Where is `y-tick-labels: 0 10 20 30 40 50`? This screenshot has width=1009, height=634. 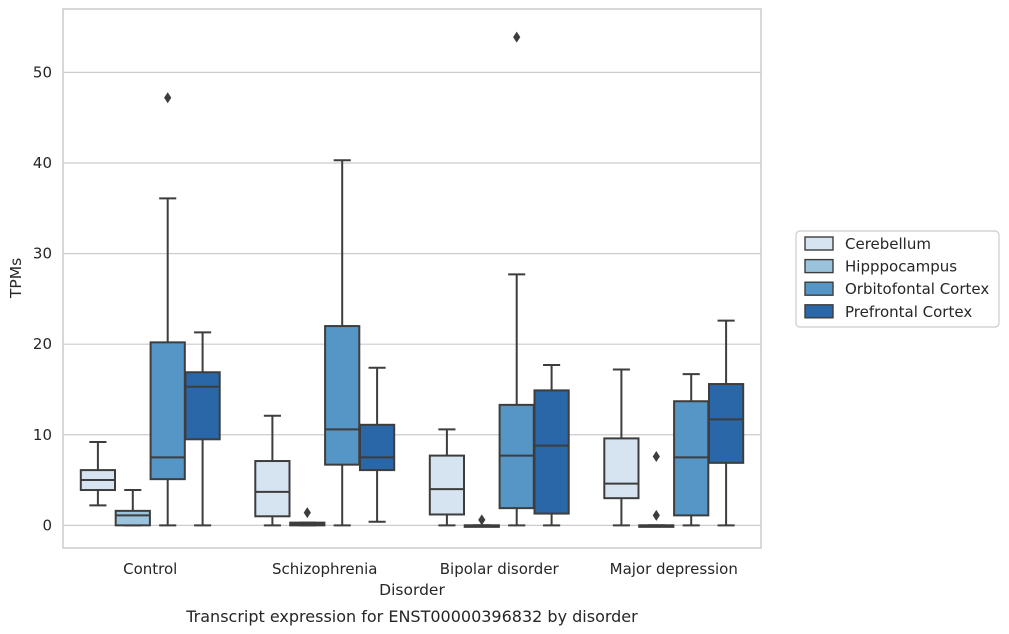
y-tick-labels: 0 10 20 30 40 50 is located at coordinates (42, 298).